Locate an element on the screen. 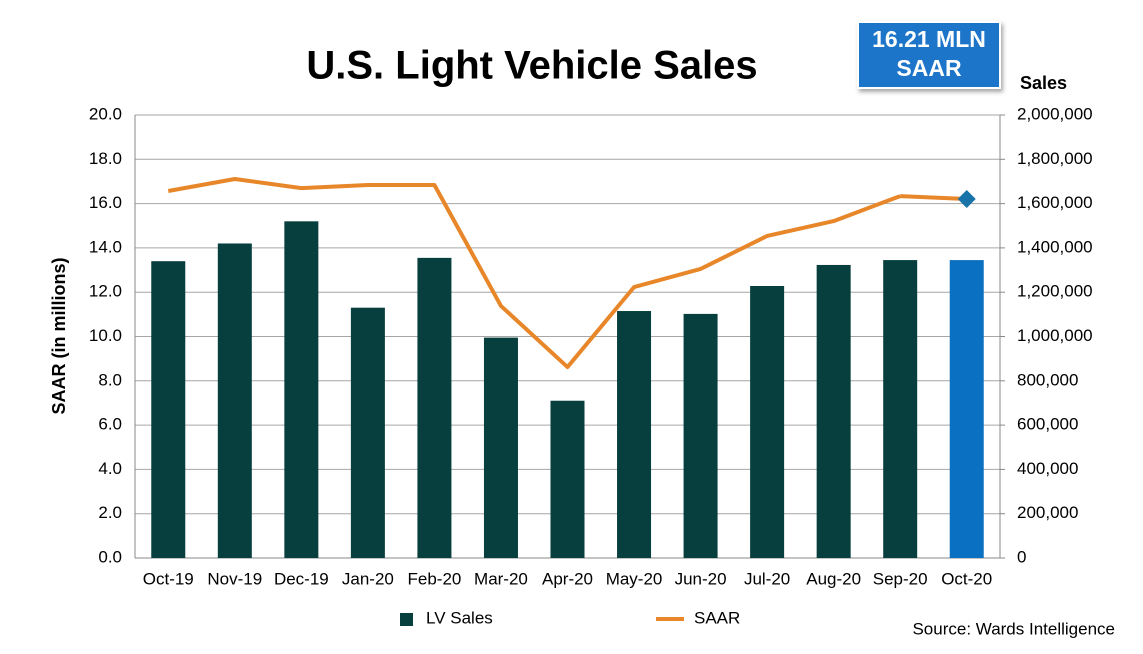 The height and width of the screenshot is (654, 1143). x-tick-label: Mar-20 is located at coordinates (501, 578).